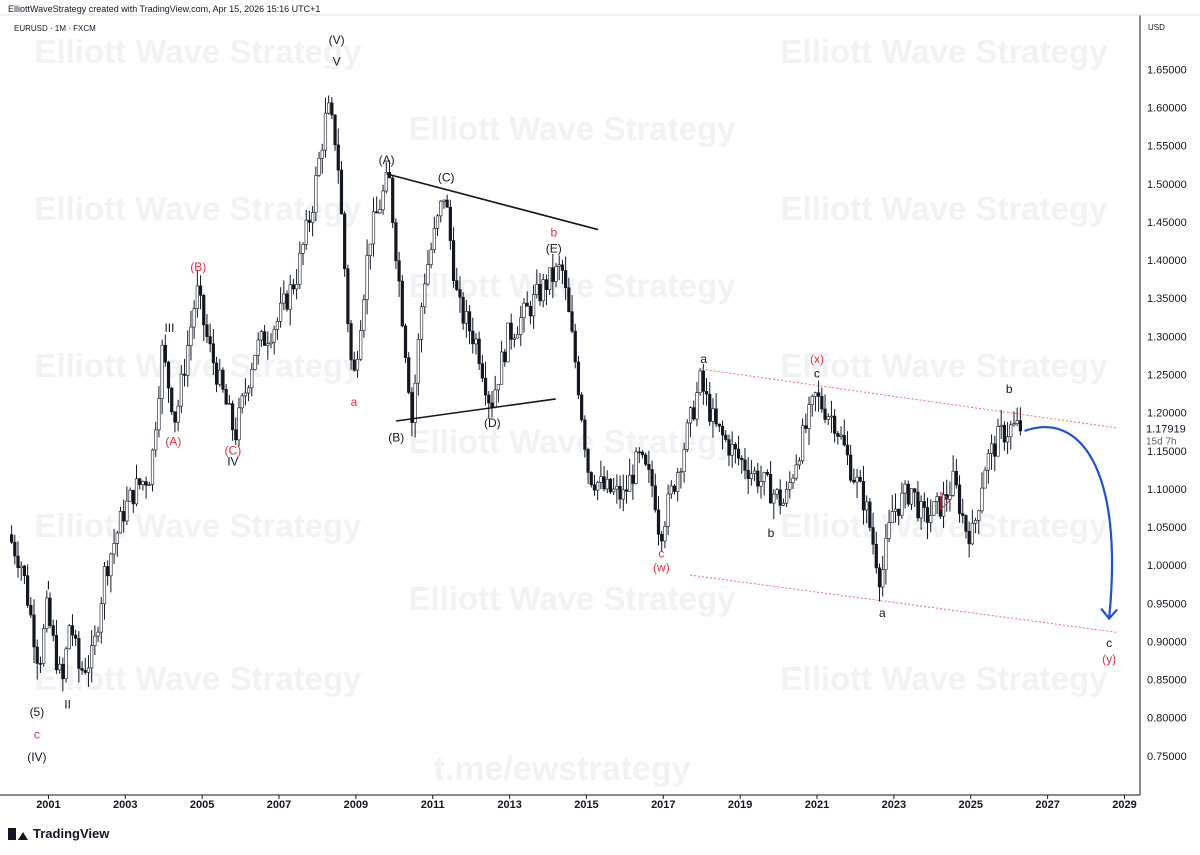 Image resolution: width=1200 pixels, height=855 pixels. What do you see at coordinates (337, 40) in the screenshot?
I see `wave-label: (V)` at bounding box center [337, 40].